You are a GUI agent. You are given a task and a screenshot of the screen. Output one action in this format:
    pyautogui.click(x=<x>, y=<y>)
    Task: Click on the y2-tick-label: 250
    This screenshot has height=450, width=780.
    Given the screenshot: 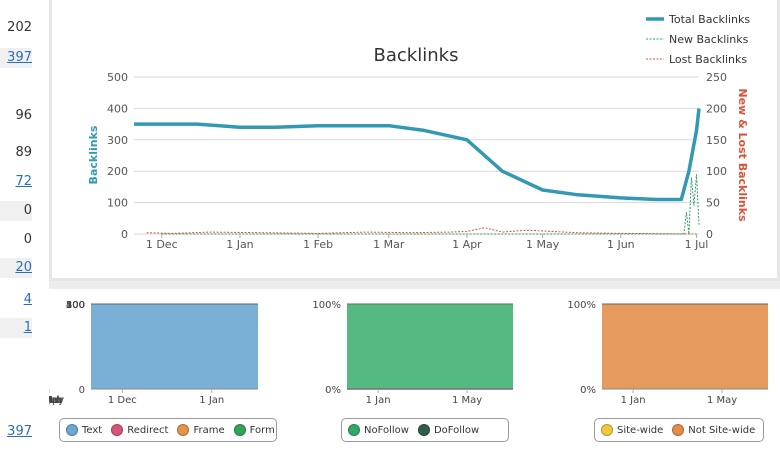 What is the action you would take?
    pyautogui.click(x=716, y=77)
    